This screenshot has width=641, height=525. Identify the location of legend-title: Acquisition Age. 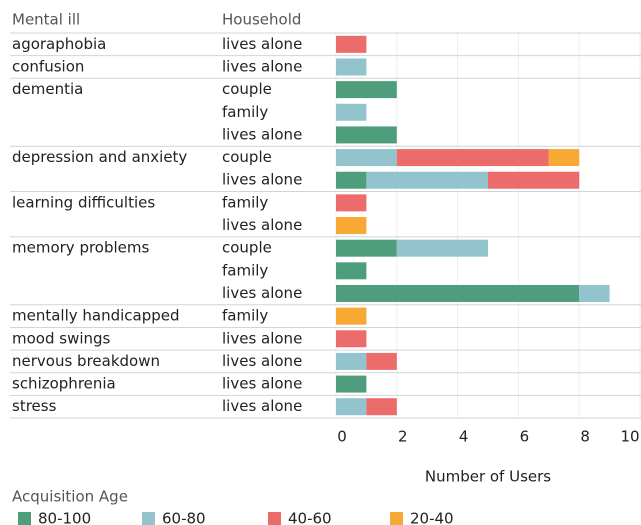
(70, 497).